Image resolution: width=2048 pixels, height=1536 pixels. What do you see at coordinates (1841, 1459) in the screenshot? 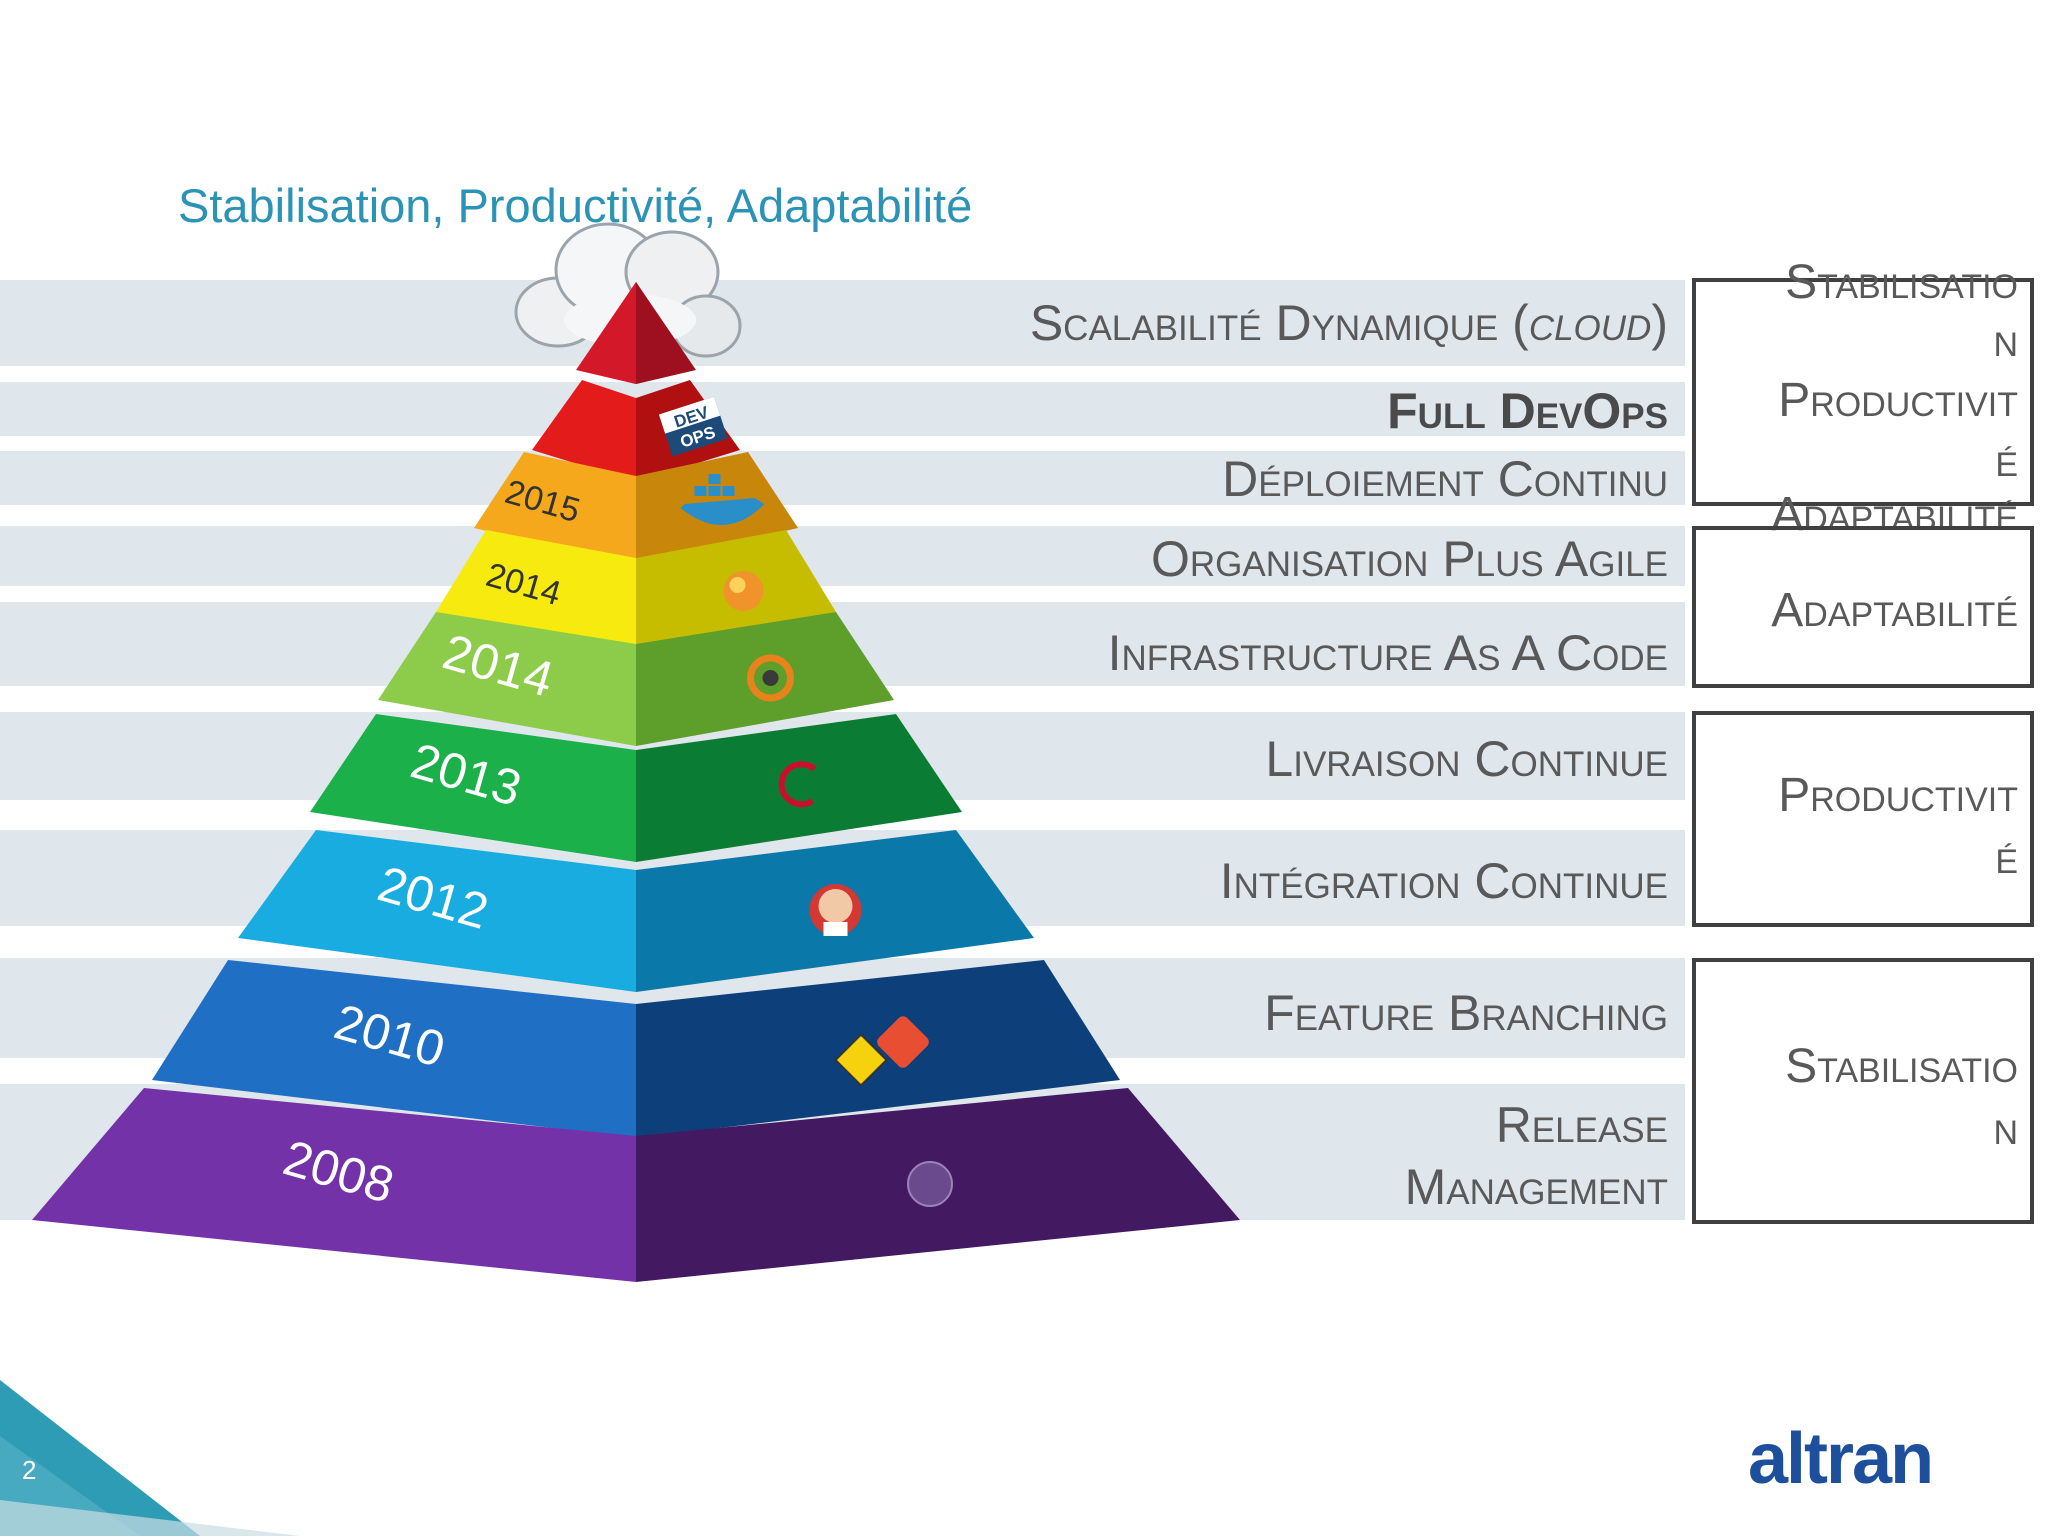
I see `altran-logo: altran` at bounding box center [1841, 1459].